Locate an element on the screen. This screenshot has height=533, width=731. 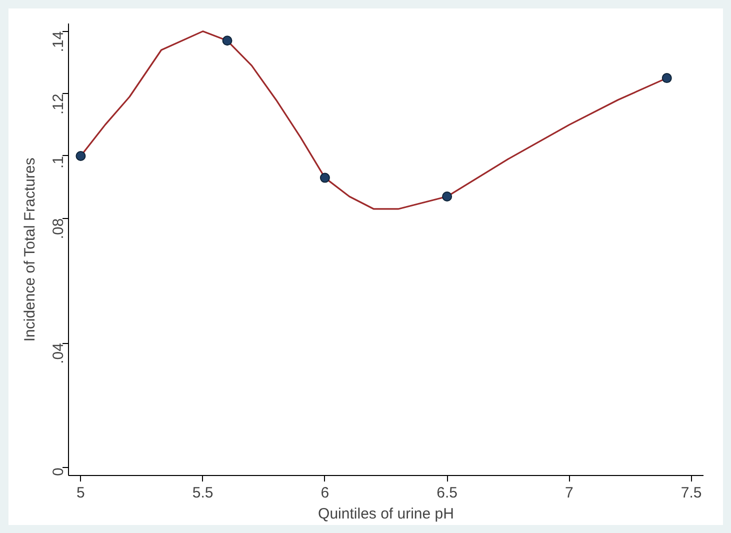
x-tick-label: 7.5 is located at coordinates (691, 493).